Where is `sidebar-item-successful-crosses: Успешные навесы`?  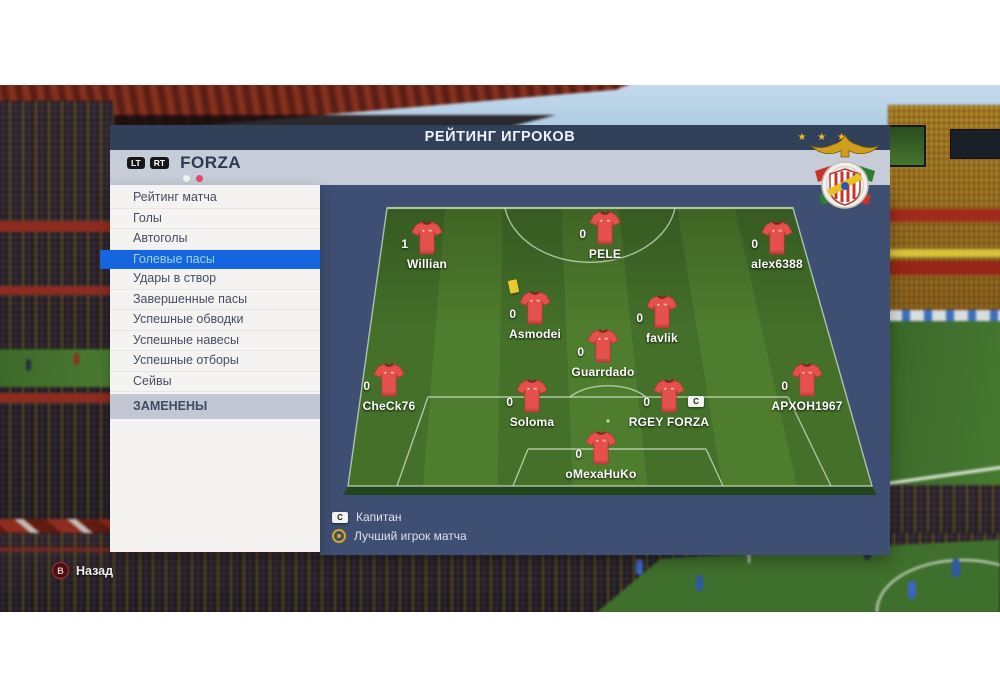
sidebar-item-successful-crosses: Успешные навесы is located at coordinates (215, 341).